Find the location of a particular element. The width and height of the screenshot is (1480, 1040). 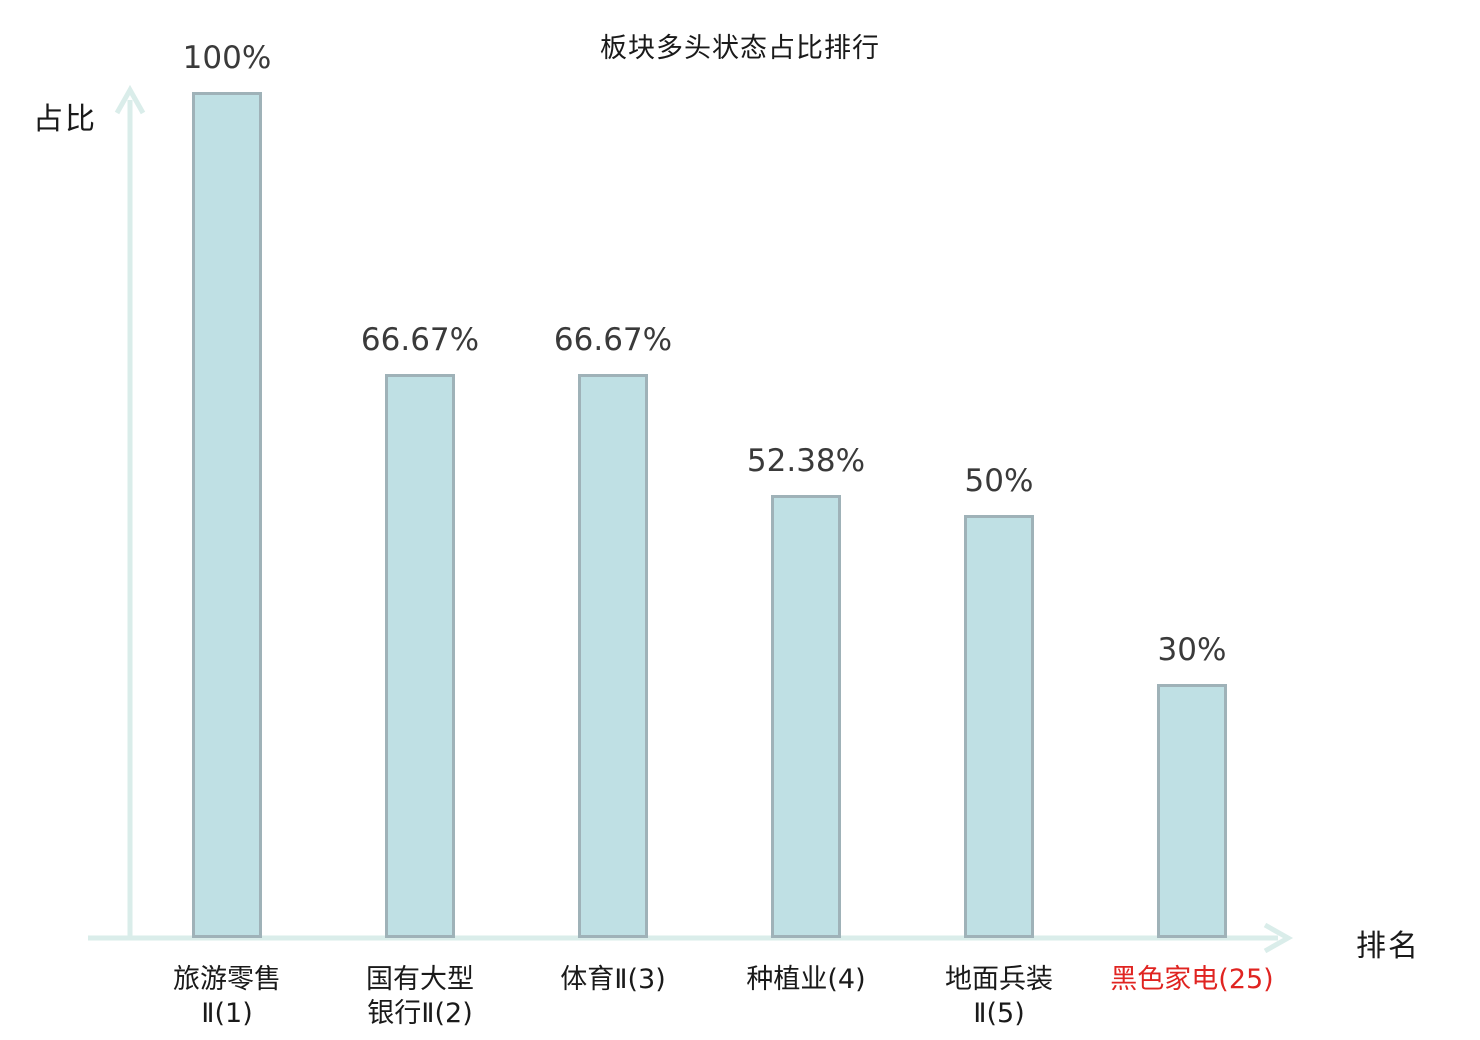

bar-category-label-line: Ⅱ(5) is located at coordinates (999, 1013).